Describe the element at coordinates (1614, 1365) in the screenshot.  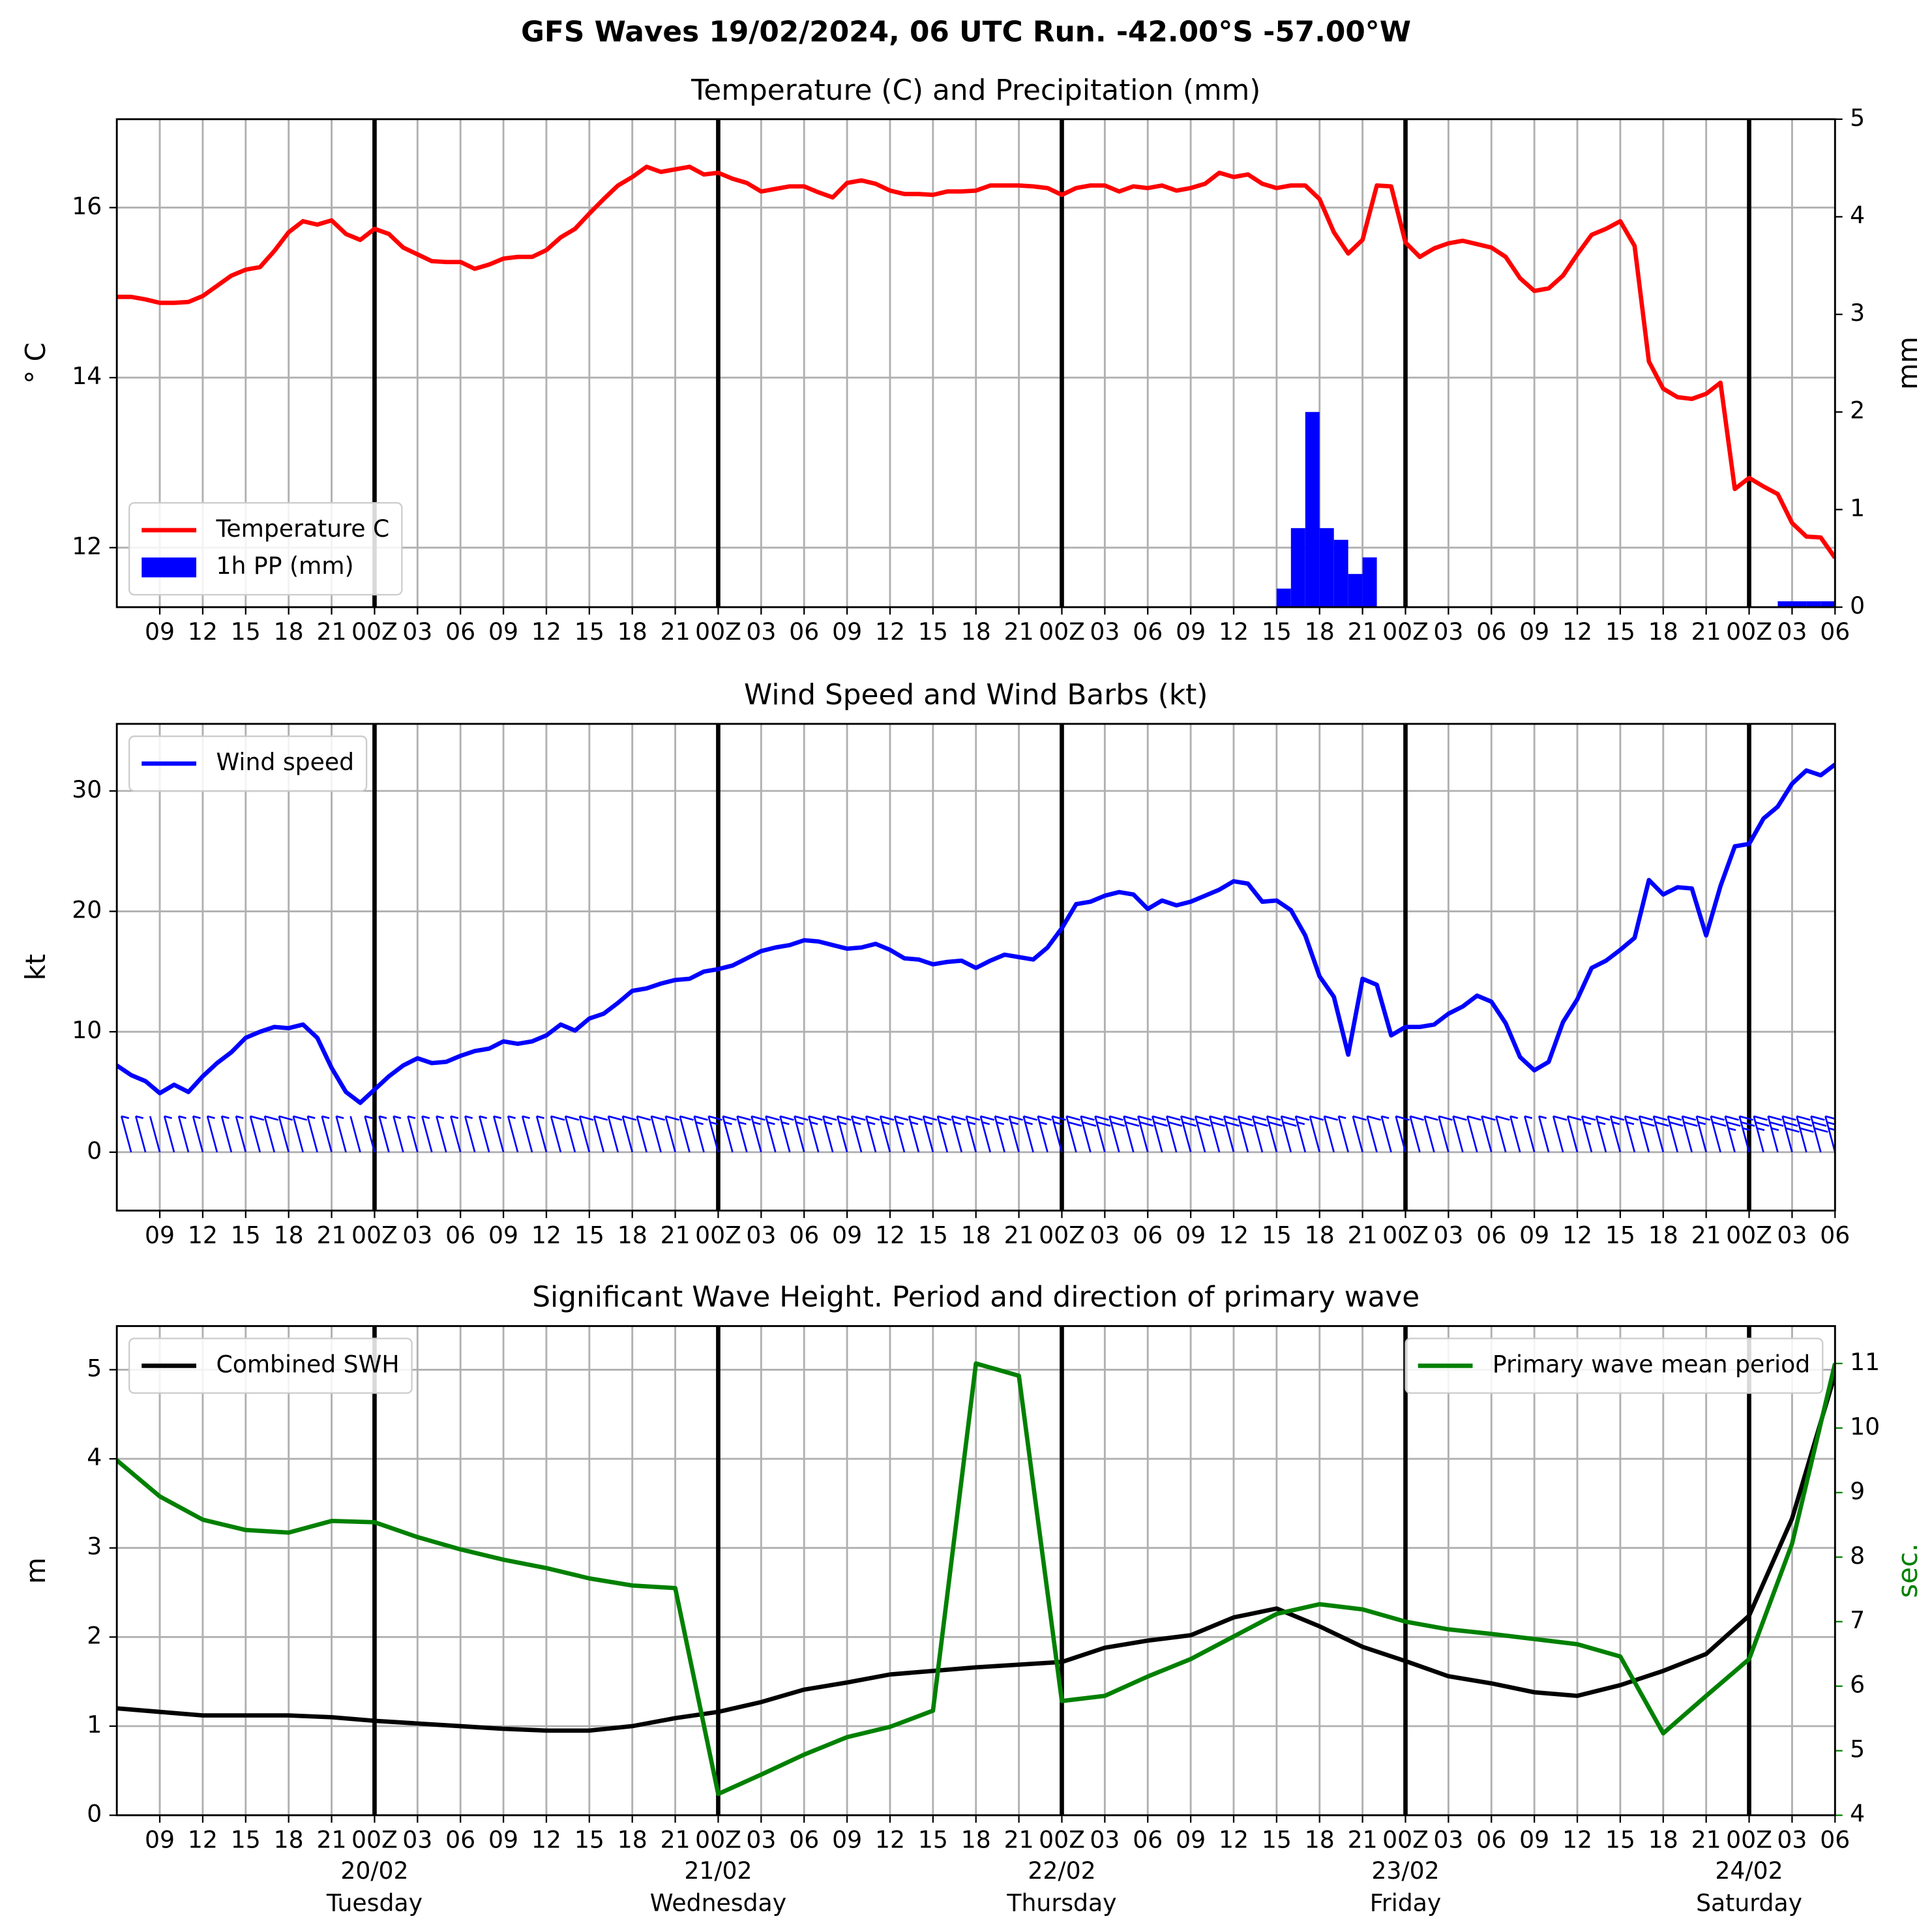
I see `legend: Primary wave mean period` at that location.